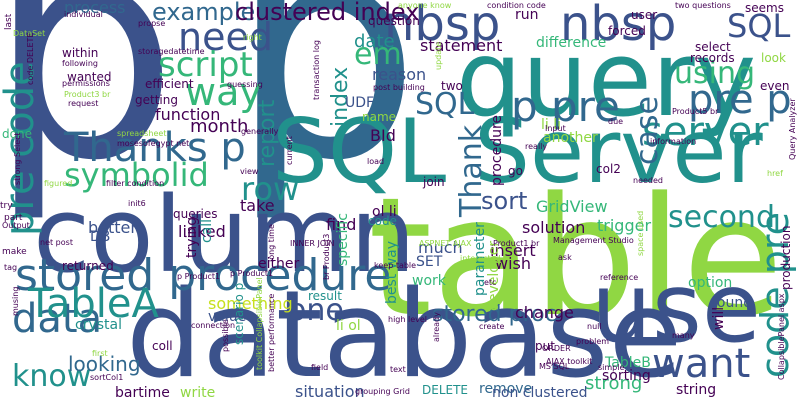  What do you see at coordinates (17, 158) in the screenshot?
I see `word-strong-select: strong Select` at bounding box center [17, 158].